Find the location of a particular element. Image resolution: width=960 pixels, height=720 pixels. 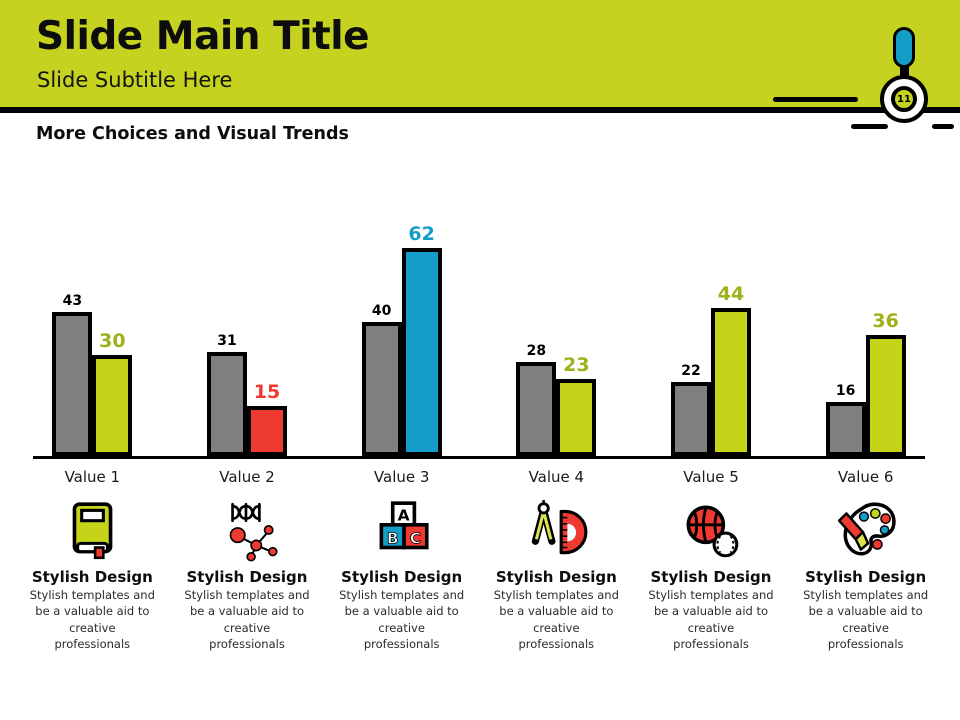

bar-group: 31 15 is located at coordinates (247, 394).